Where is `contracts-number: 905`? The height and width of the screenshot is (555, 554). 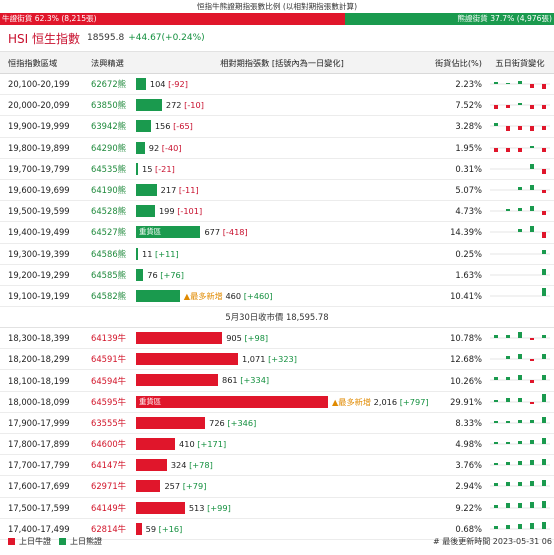 contracts-number: 905 is located at coordinates (234, 338).